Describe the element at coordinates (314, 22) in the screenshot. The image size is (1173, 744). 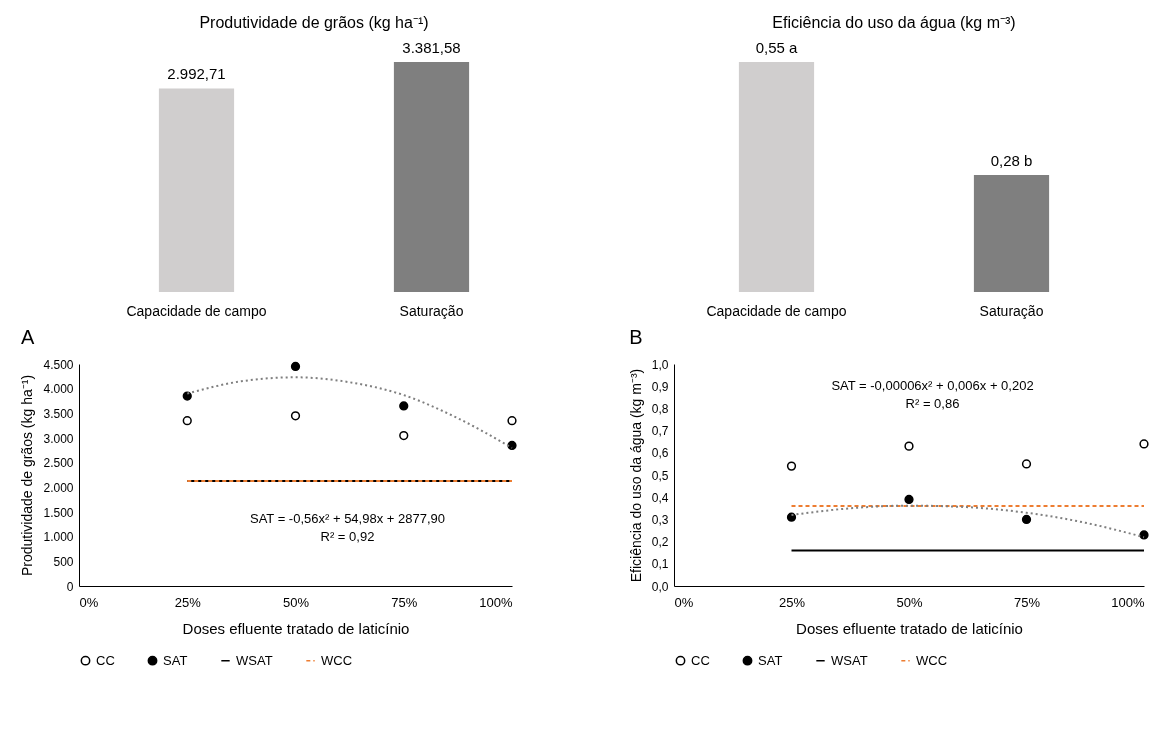
I see `chart-title: Produtividade de grãos (kg ha⁻¹)` at that location.